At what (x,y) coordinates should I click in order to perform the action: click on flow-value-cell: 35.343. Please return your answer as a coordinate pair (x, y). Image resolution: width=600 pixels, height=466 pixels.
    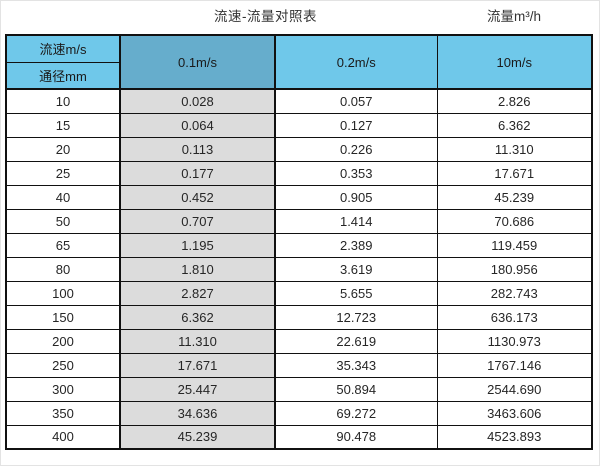
    Looking at the image, I should click on (356, 365).